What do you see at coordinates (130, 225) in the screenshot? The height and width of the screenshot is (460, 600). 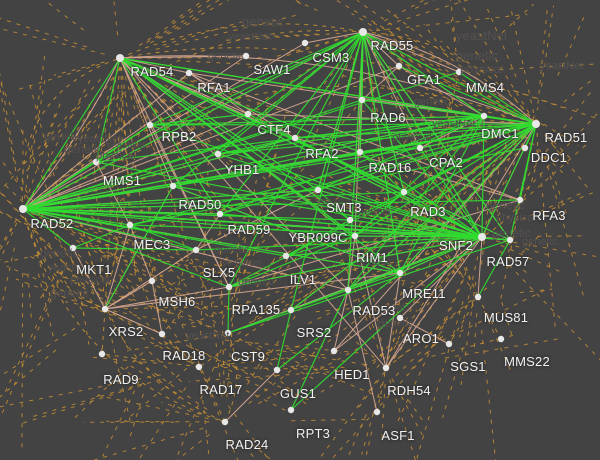 I see `node-mec3` at bounding box center [130, 225].